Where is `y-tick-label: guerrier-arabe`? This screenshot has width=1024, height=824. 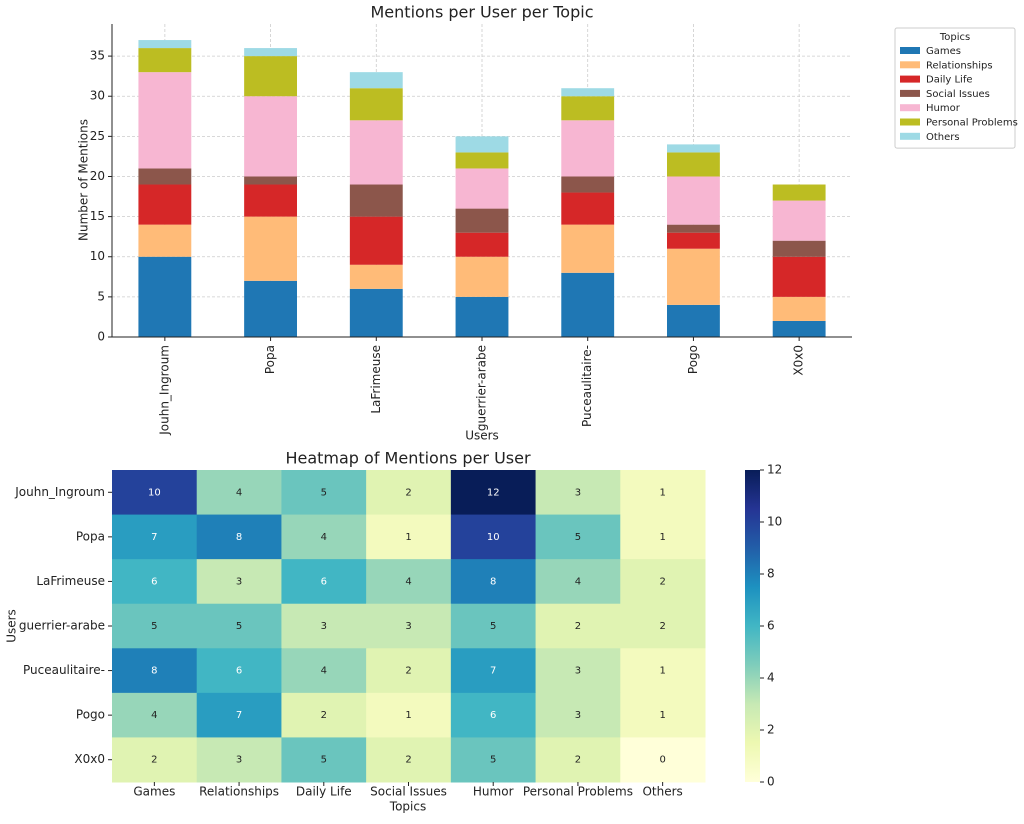 y-tick-label: guerrier-arabe is located at coordinates (62, 626).